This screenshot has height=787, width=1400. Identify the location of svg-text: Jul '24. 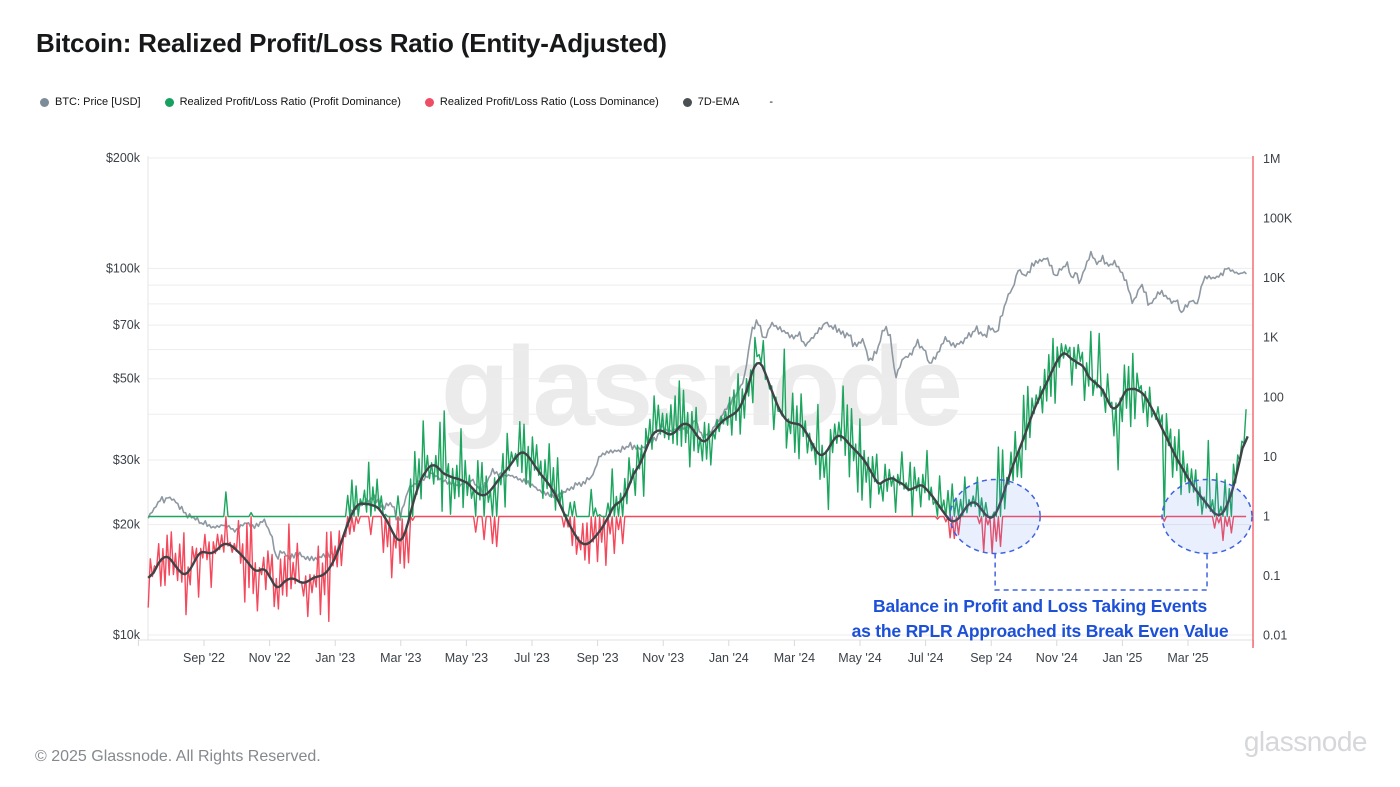
(926, 658).